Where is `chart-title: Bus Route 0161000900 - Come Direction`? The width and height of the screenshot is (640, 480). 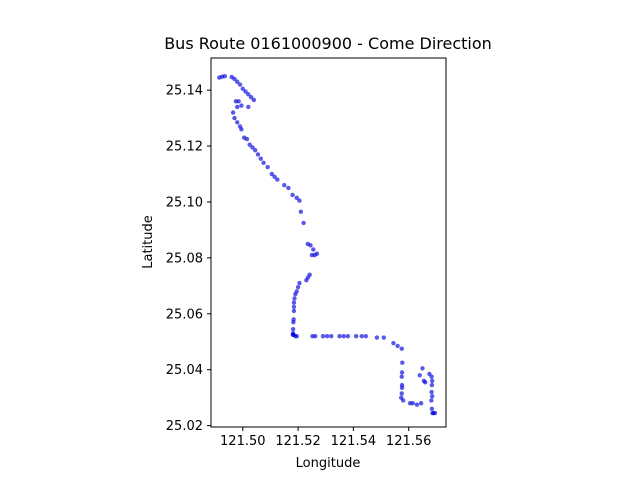
chart-title: Bus Route 0161000900 - Come Direction is located at coordinates (328, 43).